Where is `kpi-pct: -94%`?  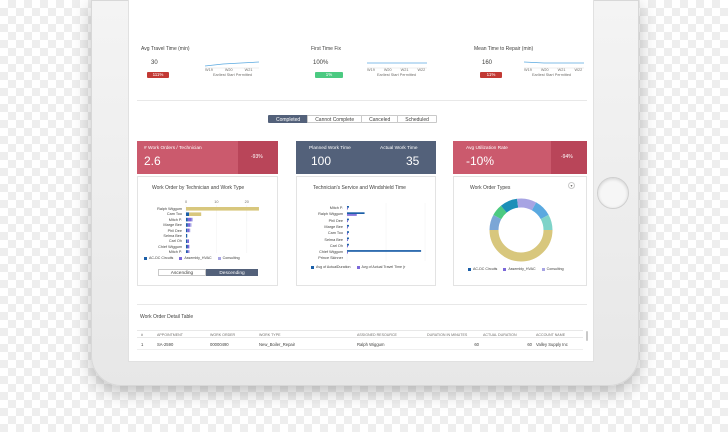 kpi-pct: -94% is located at coordinates (567, 157).